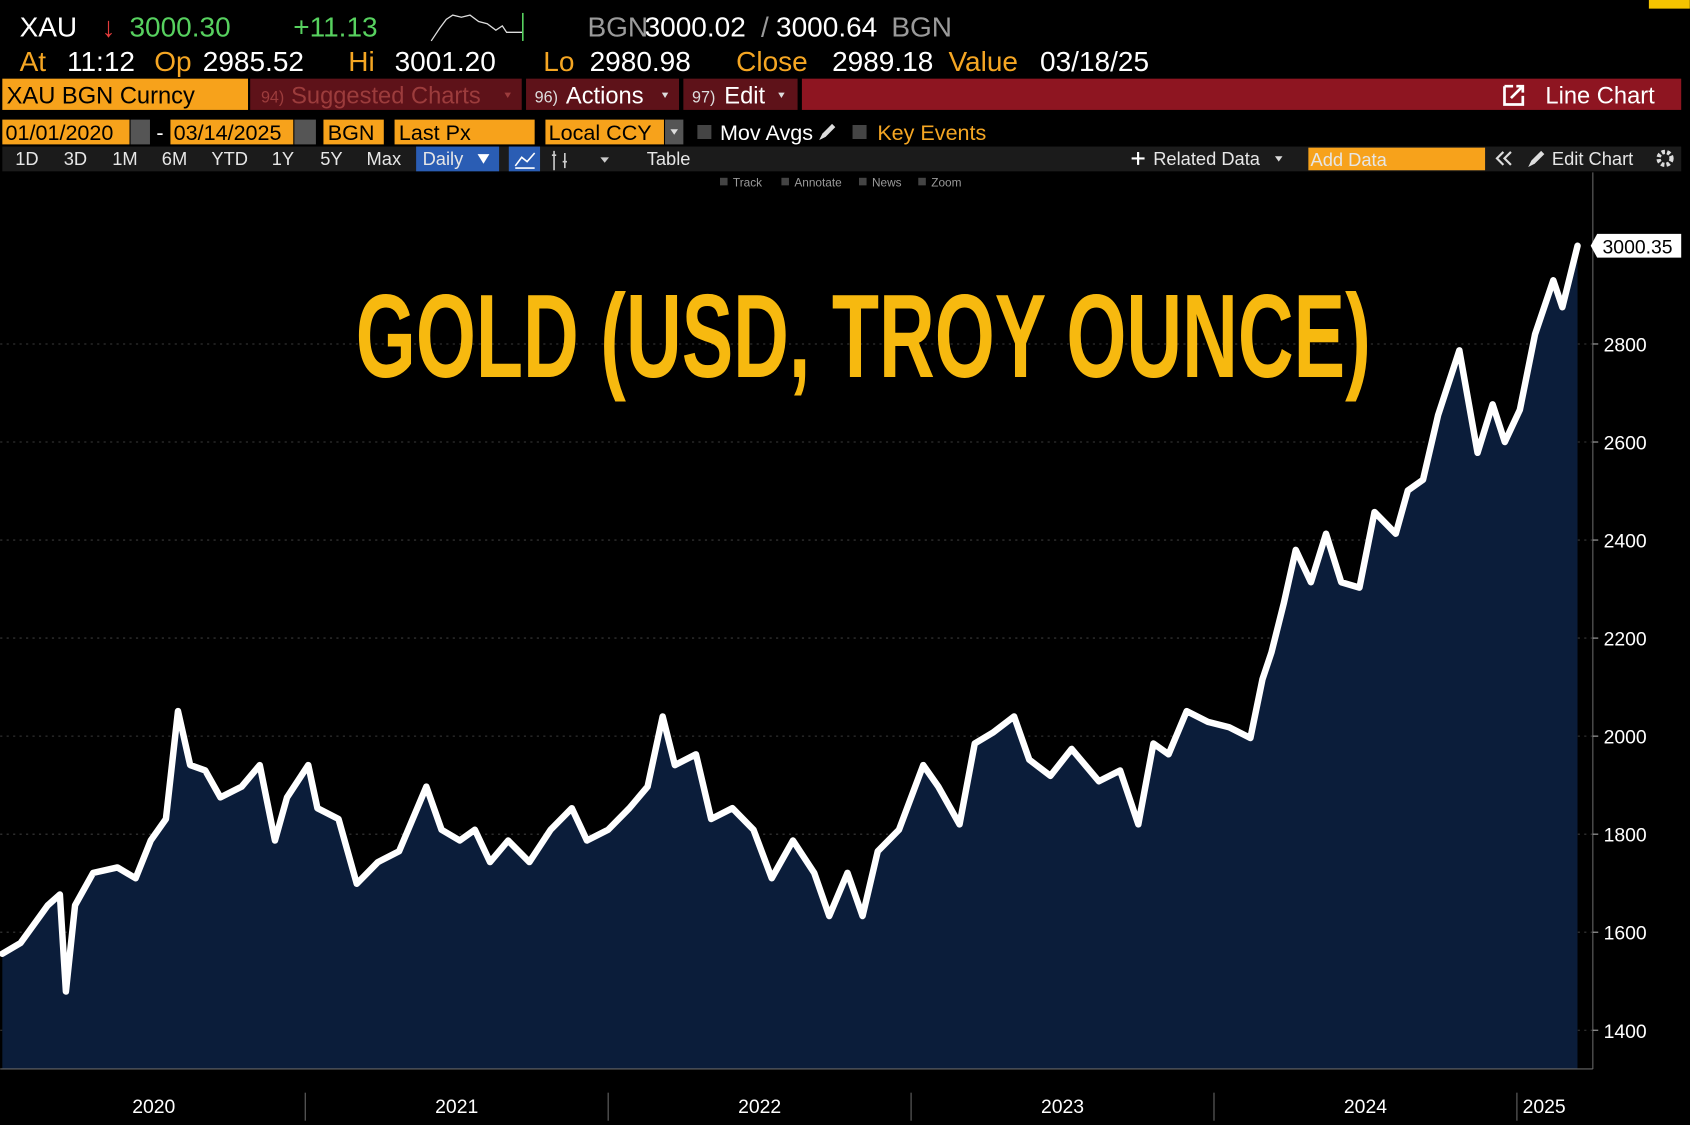 Image resolution: width=1690 pixels, height=1125 pixels. What do you see at coordinates (174, 158) in the screenshot?
I see `period-button: 6M` at bounding box center [174, 158].